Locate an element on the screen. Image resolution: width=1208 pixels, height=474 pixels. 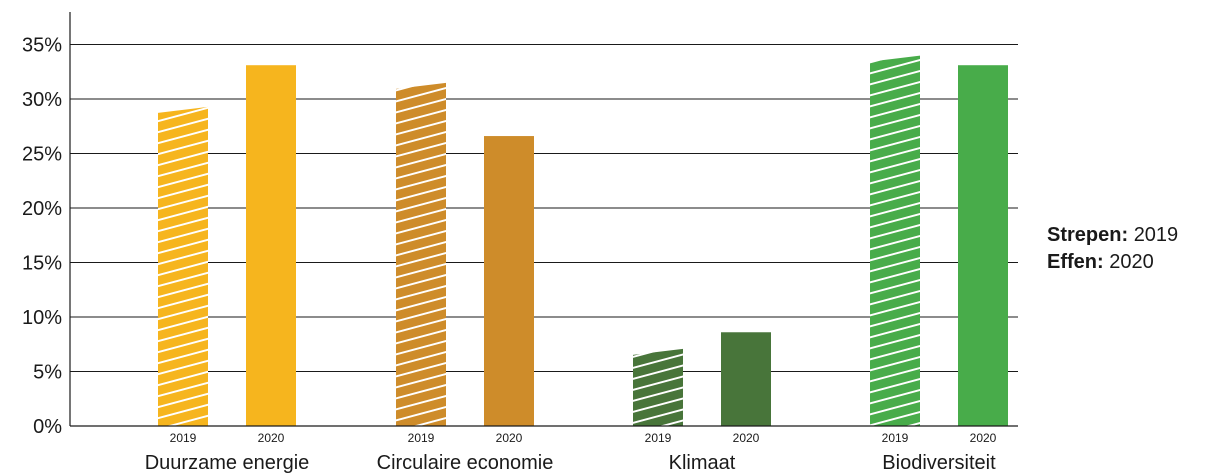
legend-striped-label: Strepen: is located at coordinates (1088, 235).